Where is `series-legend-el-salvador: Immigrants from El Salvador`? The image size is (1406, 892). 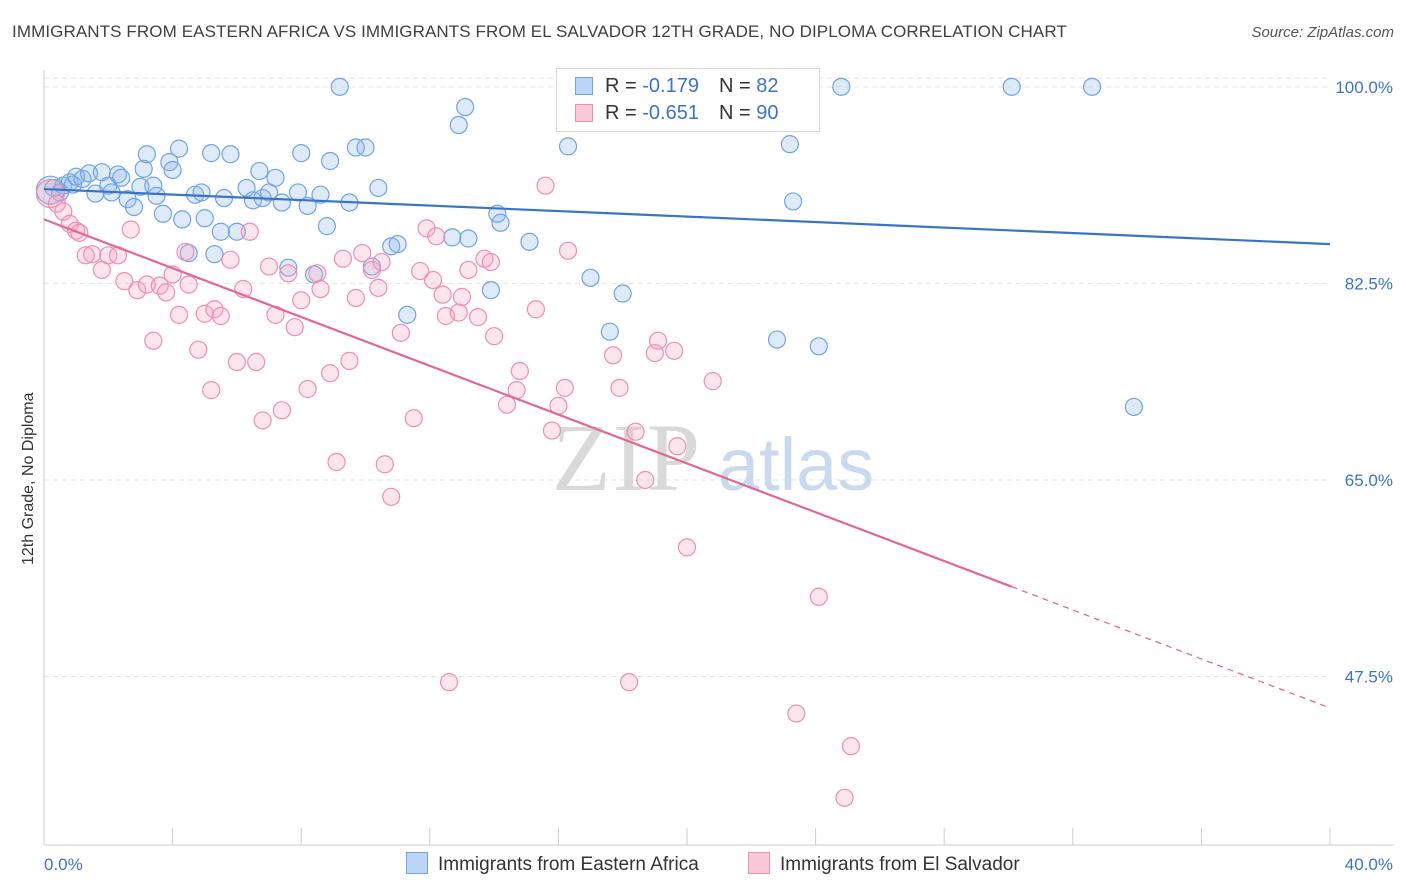 series-legend-el-salvador: Immigrants from El Salvador is located at coordinates (884, 865).